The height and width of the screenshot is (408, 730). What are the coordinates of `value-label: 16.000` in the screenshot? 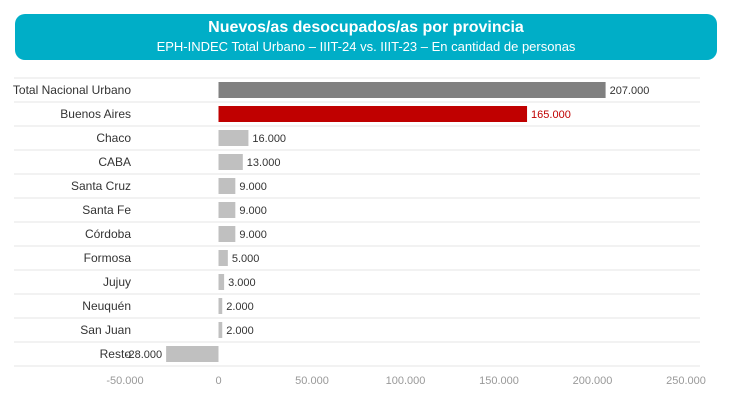 It's located at (269, 139).